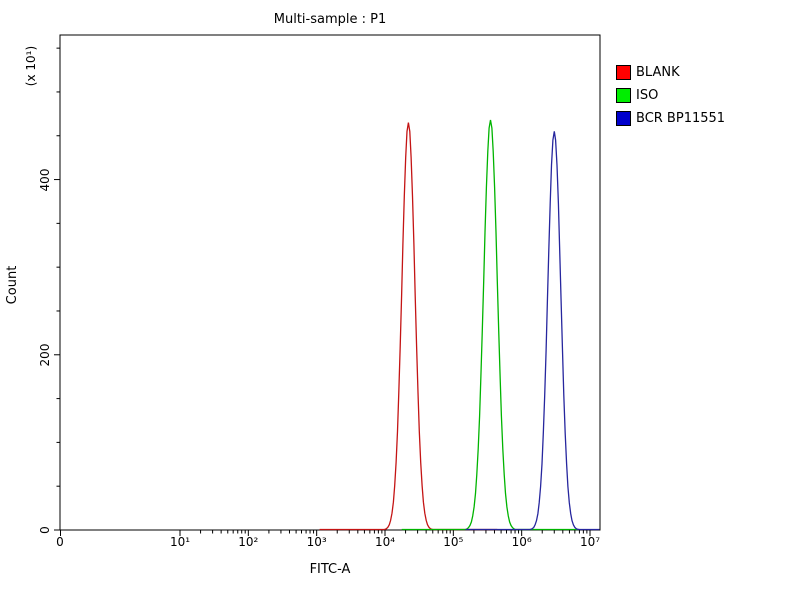 This screenshot has width=800, height=600. Describe the element at coordinates (316, 542) in the screenshot. I see `x-tick-label: 10³` at that location.